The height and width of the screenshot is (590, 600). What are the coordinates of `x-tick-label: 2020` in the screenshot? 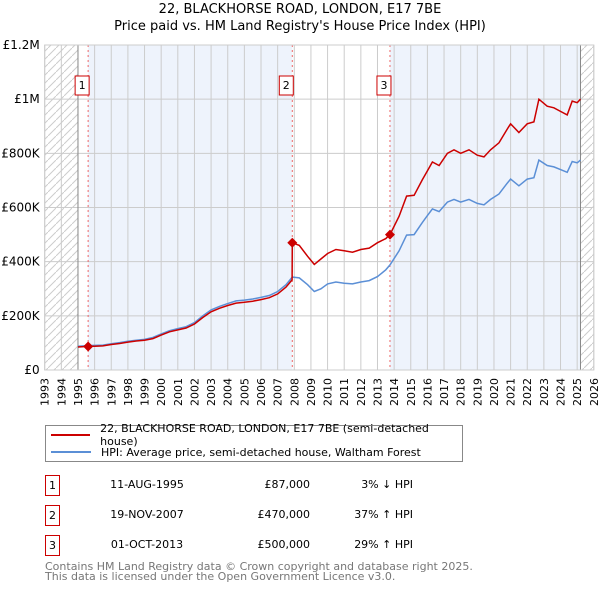 It's located at (494, 392).